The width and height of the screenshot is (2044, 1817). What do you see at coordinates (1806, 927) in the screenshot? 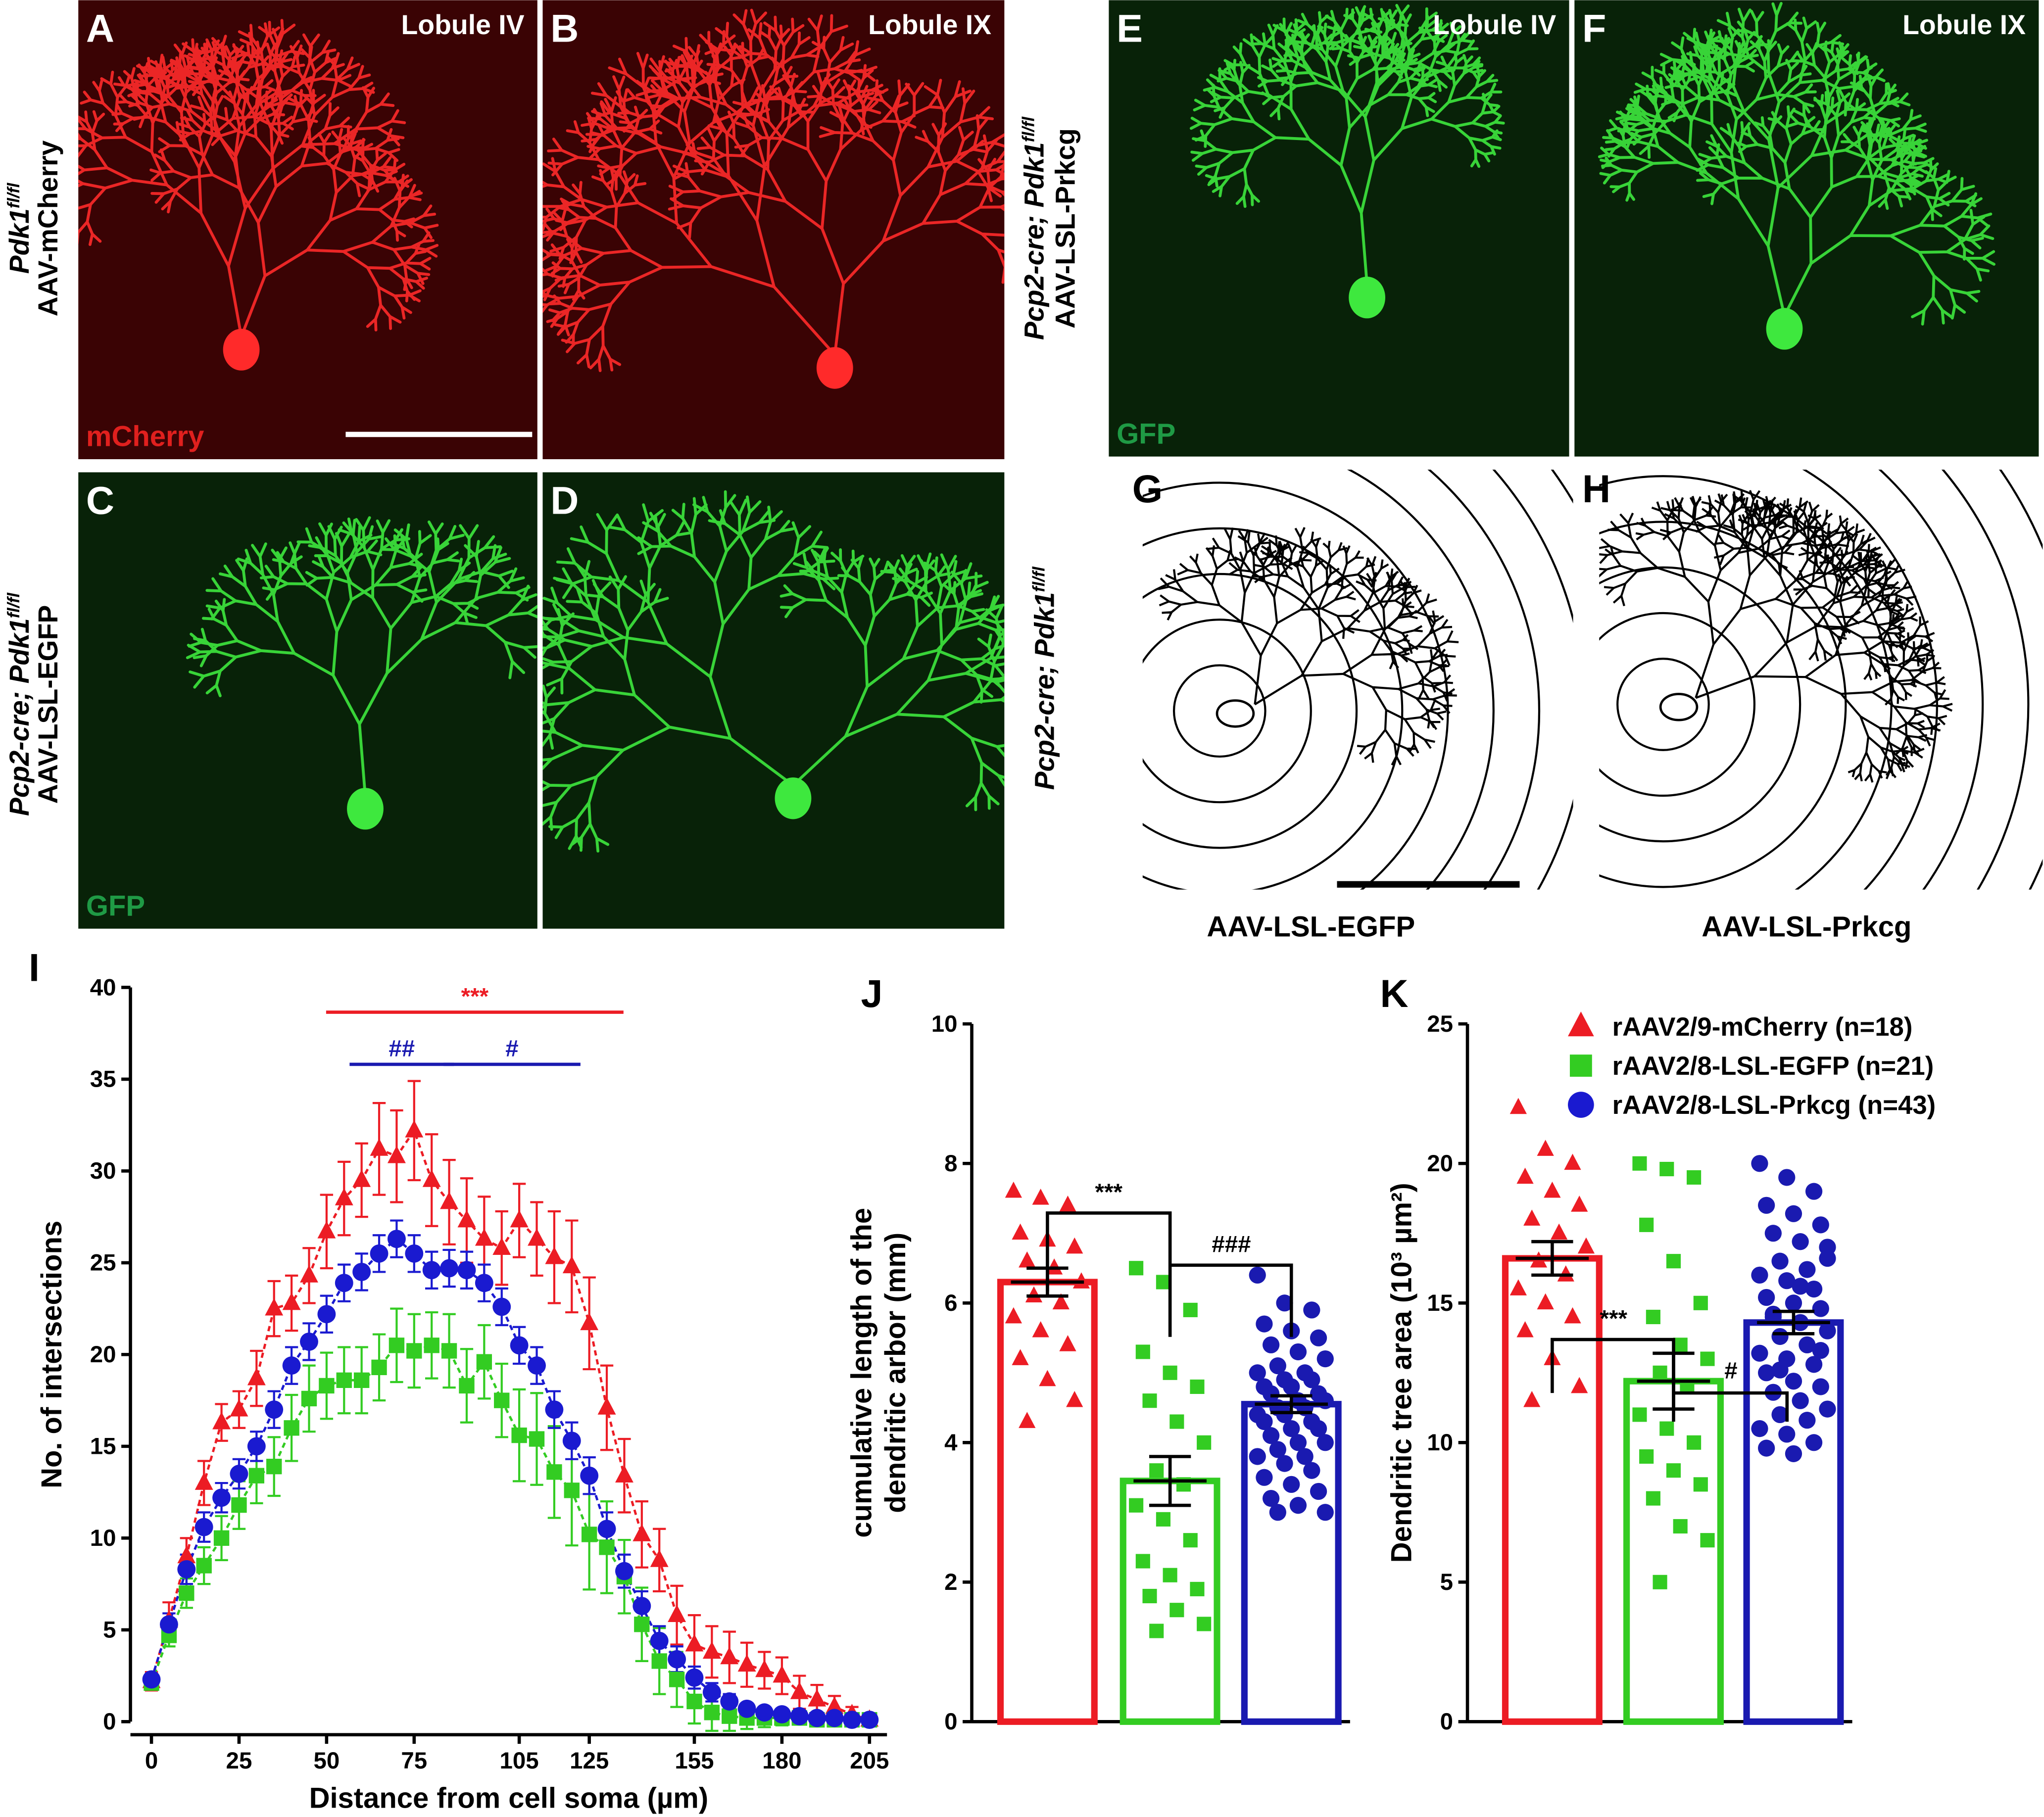
I see `tracing-caption: AAV-LSL-Prkcg` at bounding box center [1806, 927].